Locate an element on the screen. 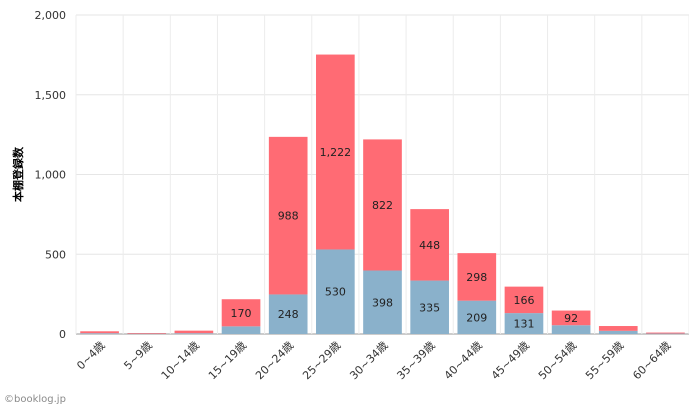 Image resolution: width=689 pixels, height=409 pixels. data-label: 335 is located at coordinates (429, 307).